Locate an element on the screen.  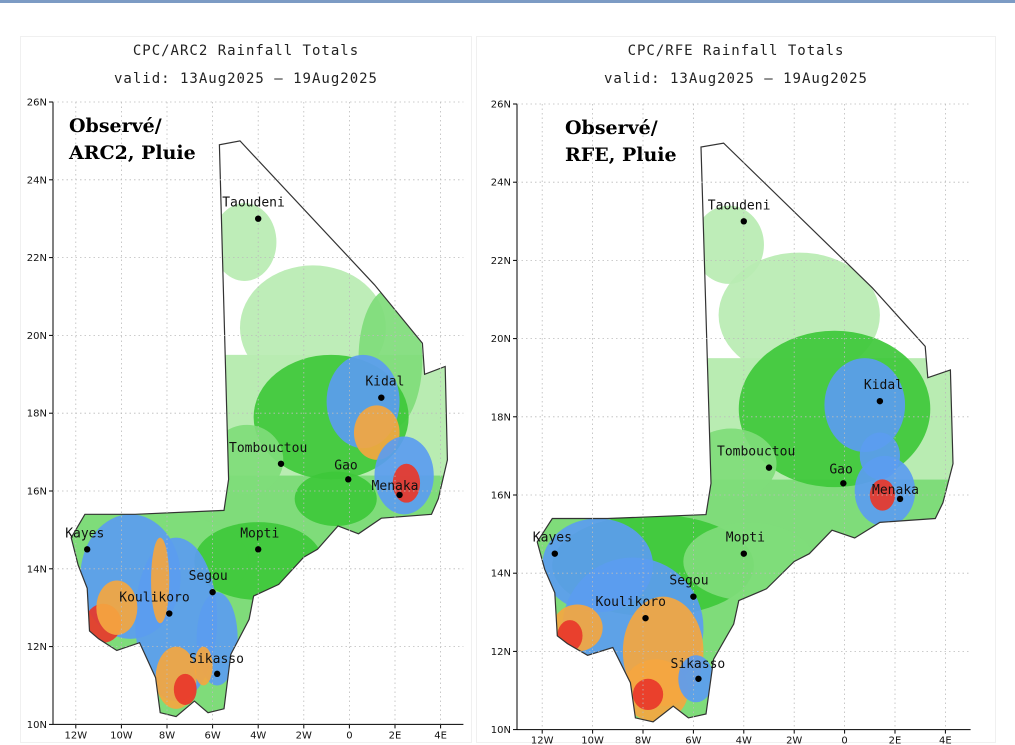
rain-area-blue is located at coordinates (865, 405).